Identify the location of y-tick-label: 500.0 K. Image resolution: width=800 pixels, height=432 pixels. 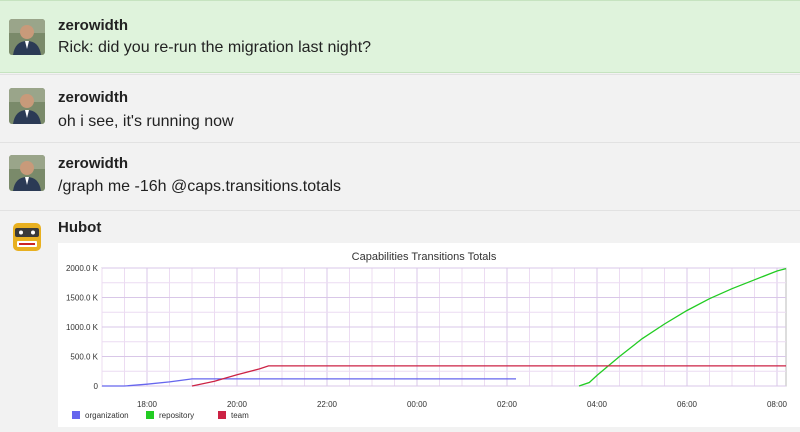
(84, 357).